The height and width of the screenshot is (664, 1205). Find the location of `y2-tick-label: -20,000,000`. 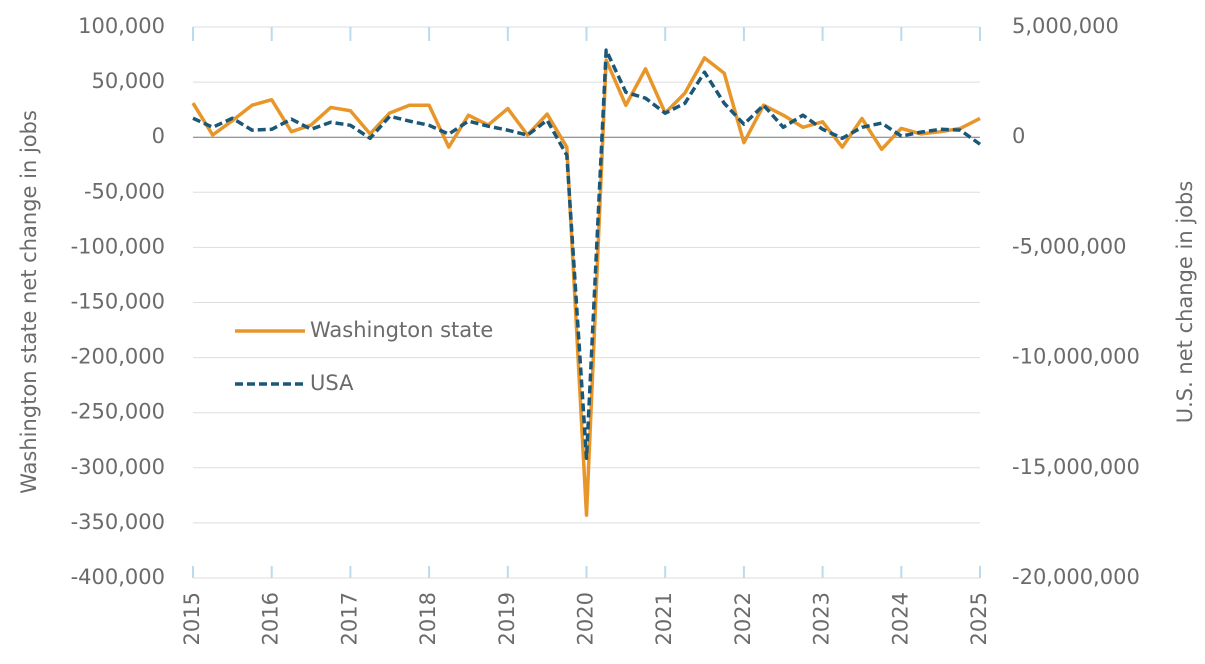

y2-tick-label: -20,000,000 is located at coordinates (1076, 577).